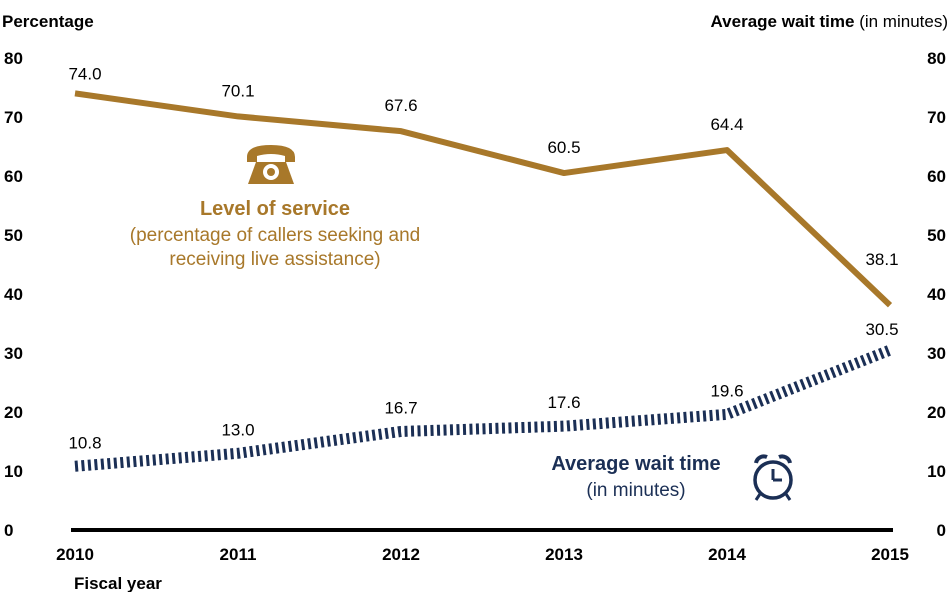  Describe the element at coordinates (936, 294) in the screenshot. I see `y-tick-right-40: 40` at that location.